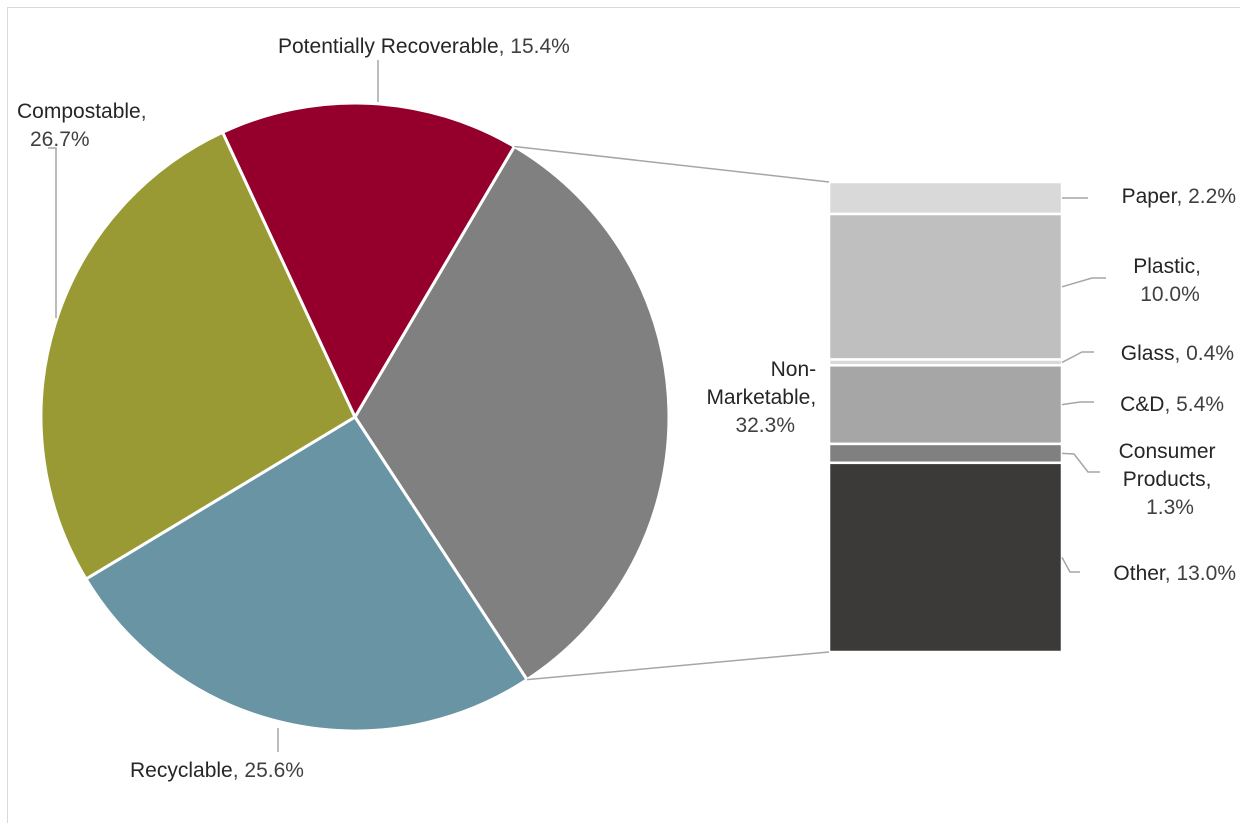 This screenshot has width=1241, height=823. What do you see at coordinates (1179, 196) in the screenshot?
I see `bar-label-paper: Paper, 2.2%` at bounding box center [1179, 196].